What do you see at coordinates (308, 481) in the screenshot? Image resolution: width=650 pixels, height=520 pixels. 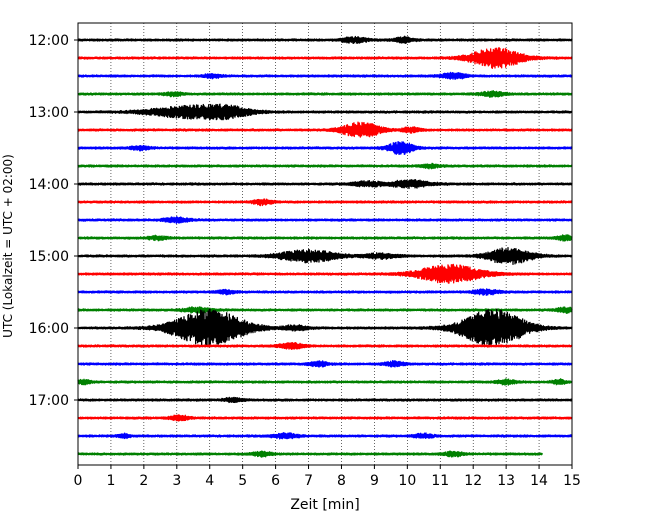 I see `x-tick-label: 7` at bounding box center [308, 481].